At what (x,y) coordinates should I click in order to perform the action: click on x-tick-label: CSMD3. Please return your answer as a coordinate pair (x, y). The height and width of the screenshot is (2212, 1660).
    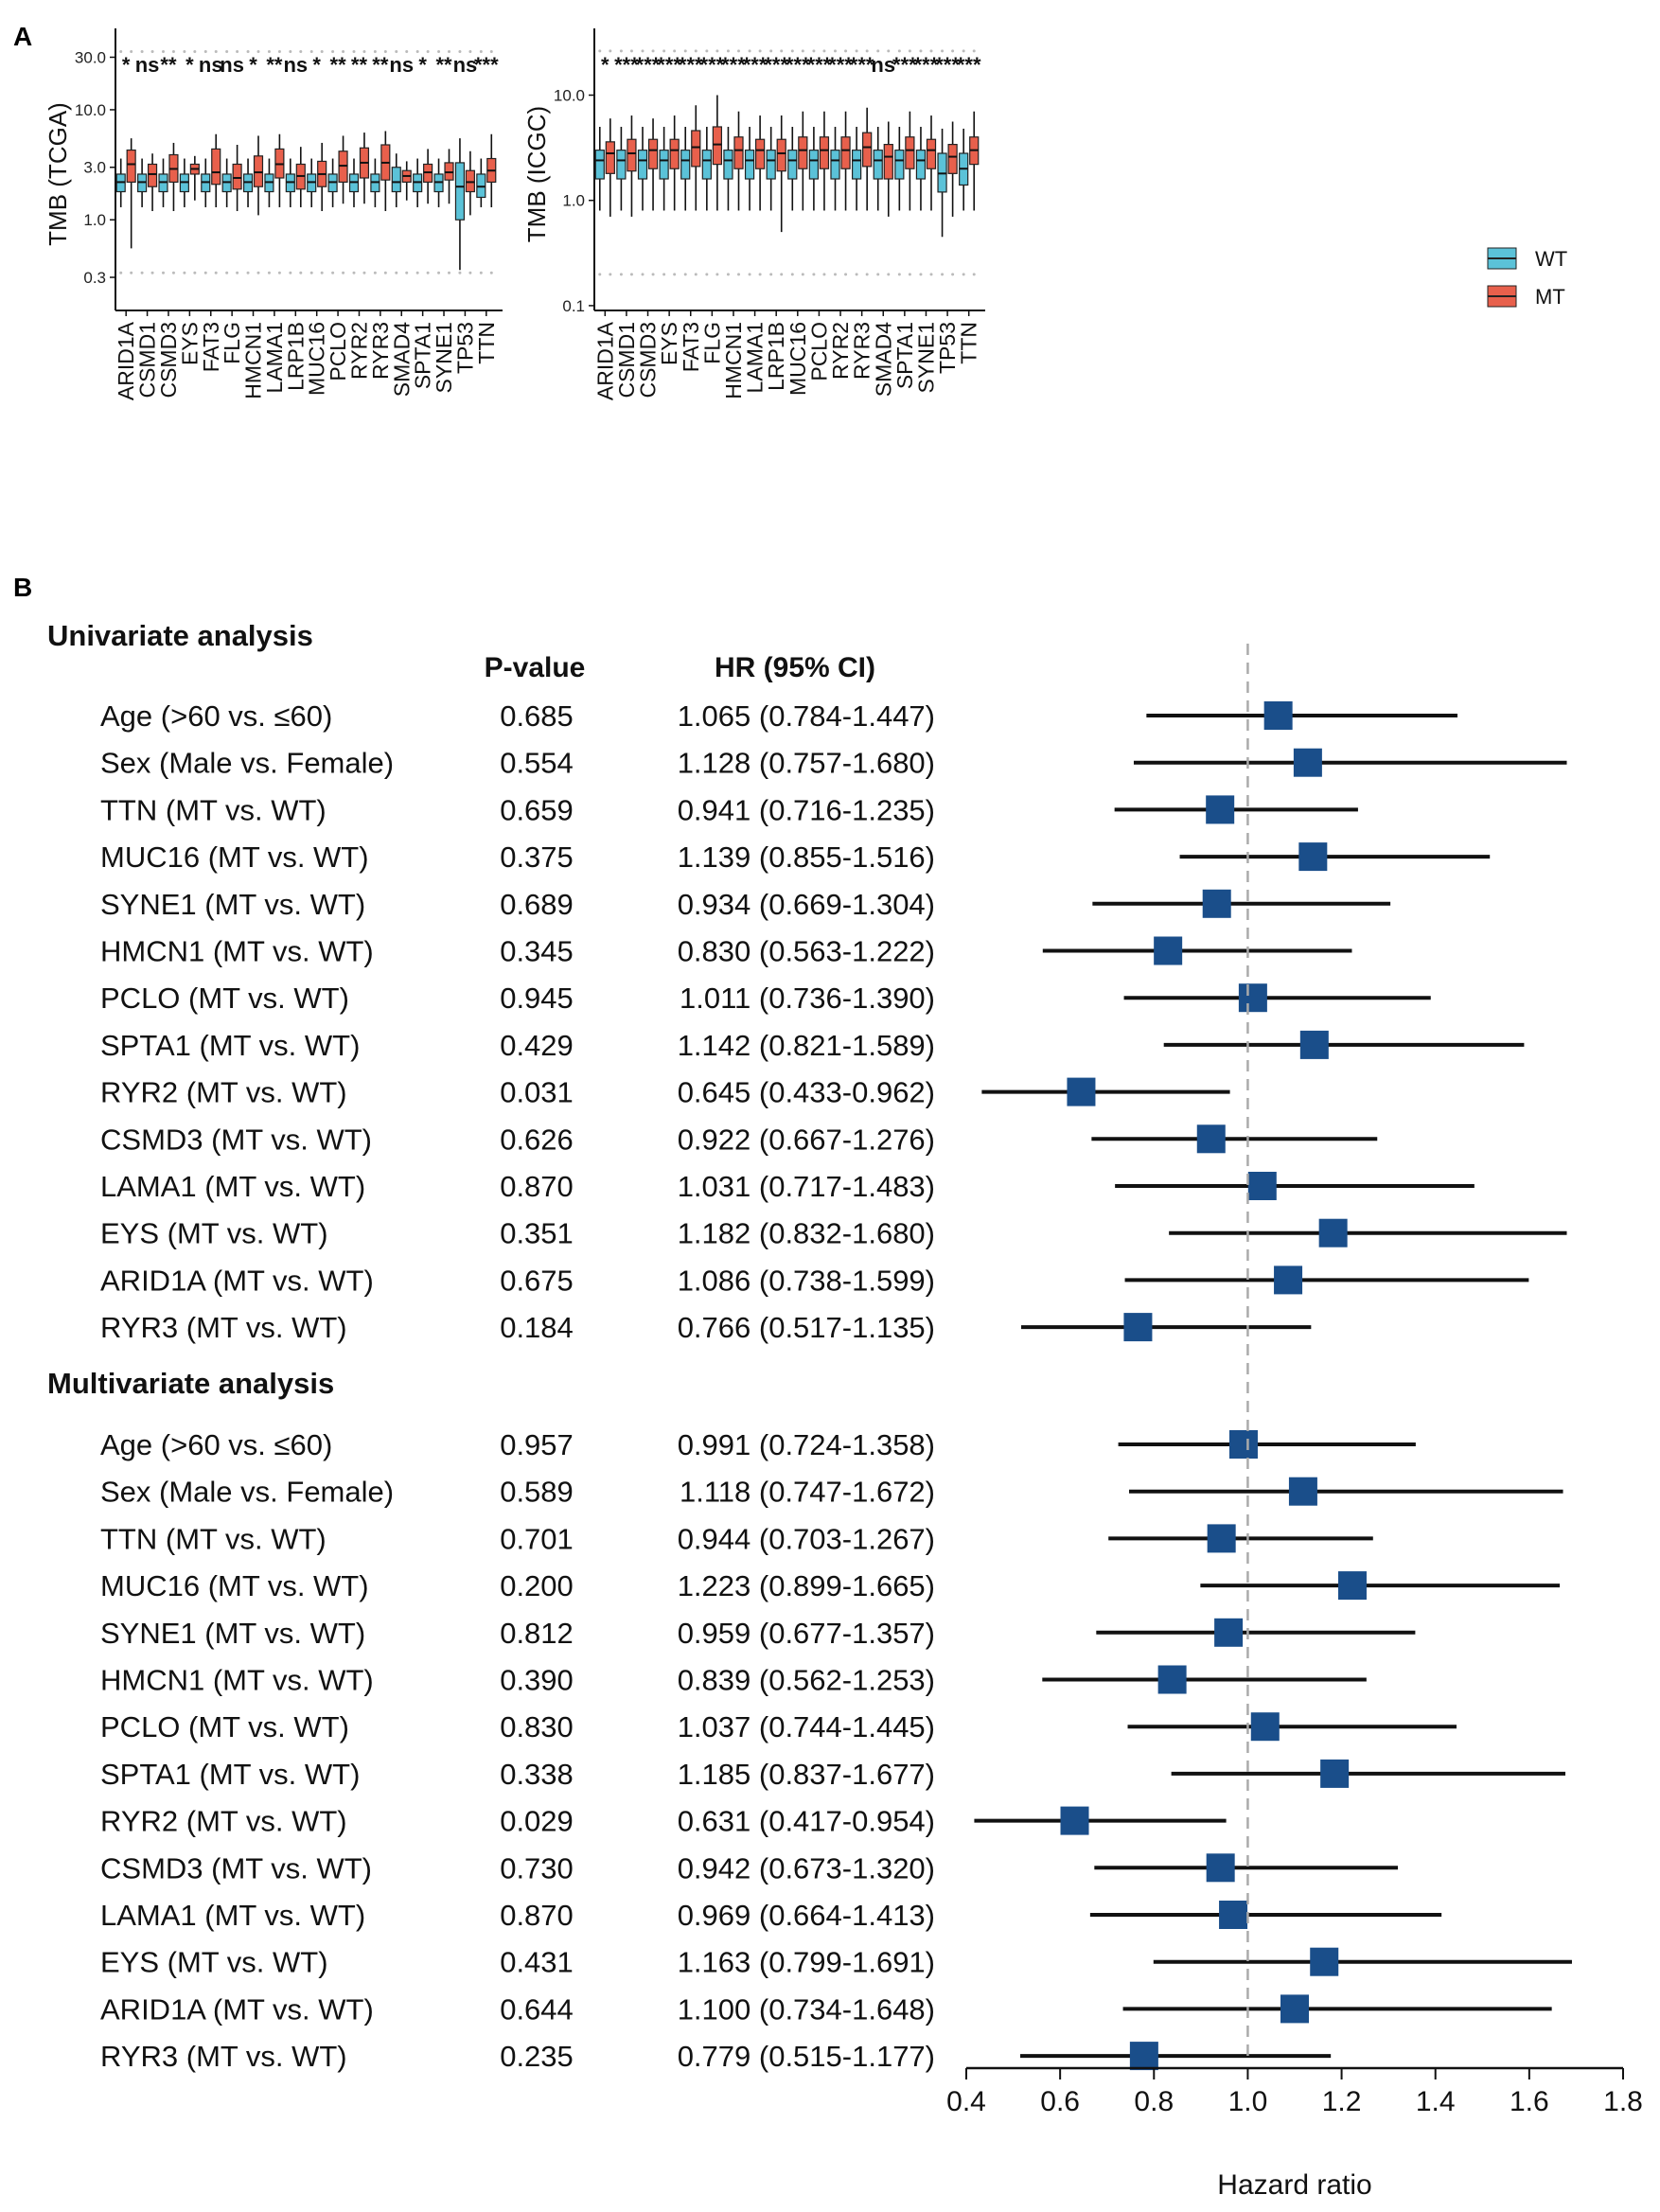
    Looking at the image, I should click on (168, 360).